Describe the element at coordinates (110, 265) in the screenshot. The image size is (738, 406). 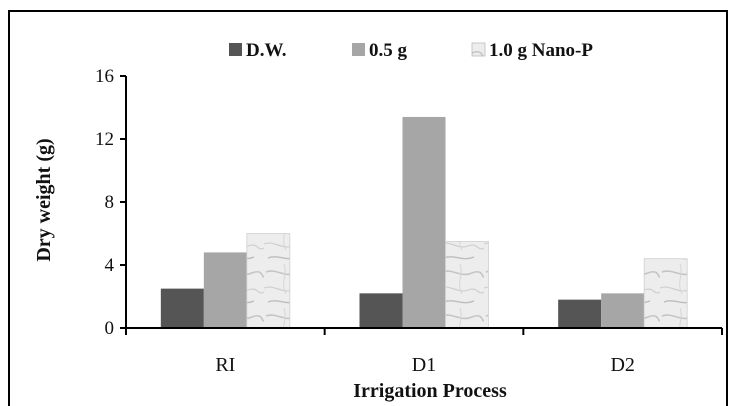
I see `y-tick-label: 4` at that location.